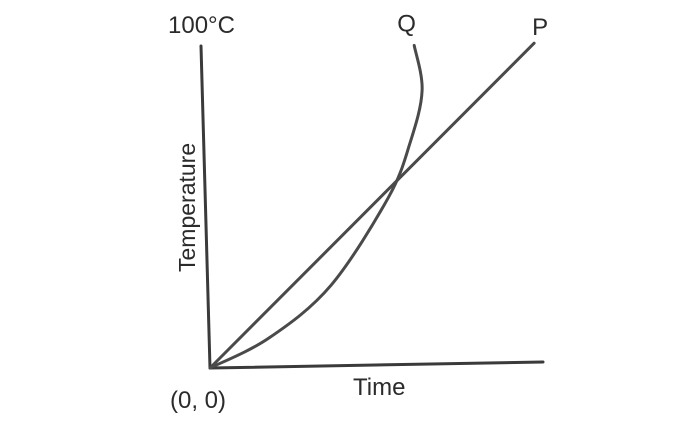 The image size is (691, 429). Describe the element at coordinates (540, 27) in the screenshot. I see `series-label-p: P` at that location.